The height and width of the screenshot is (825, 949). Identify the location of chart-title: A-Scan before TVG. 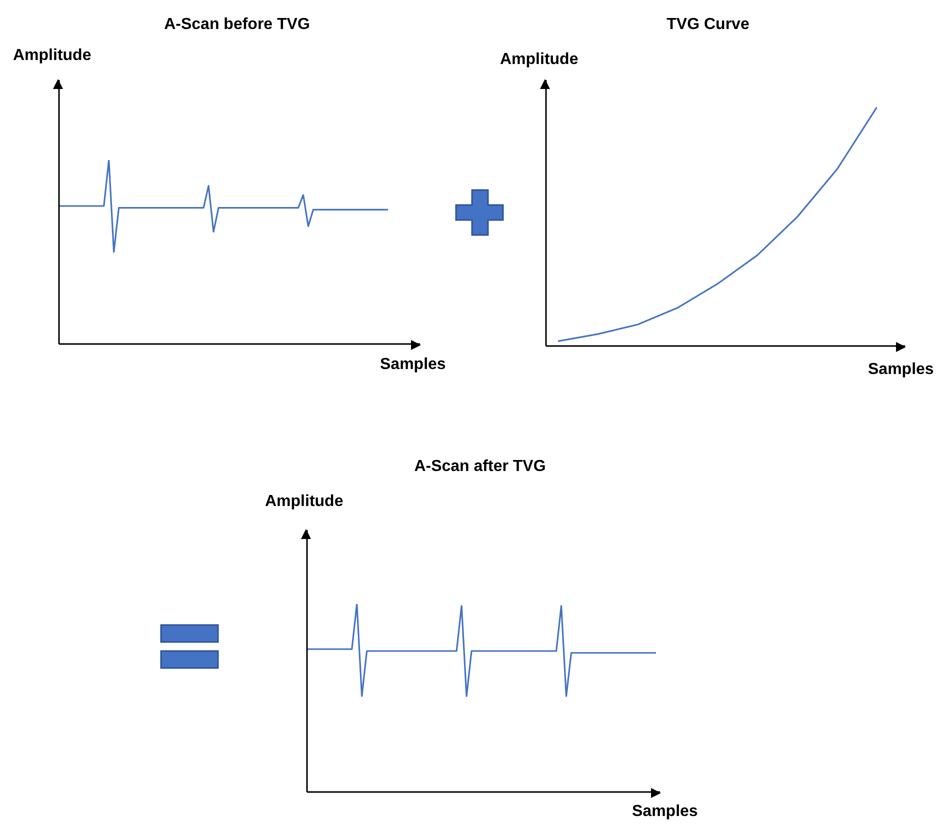
(237, 25).